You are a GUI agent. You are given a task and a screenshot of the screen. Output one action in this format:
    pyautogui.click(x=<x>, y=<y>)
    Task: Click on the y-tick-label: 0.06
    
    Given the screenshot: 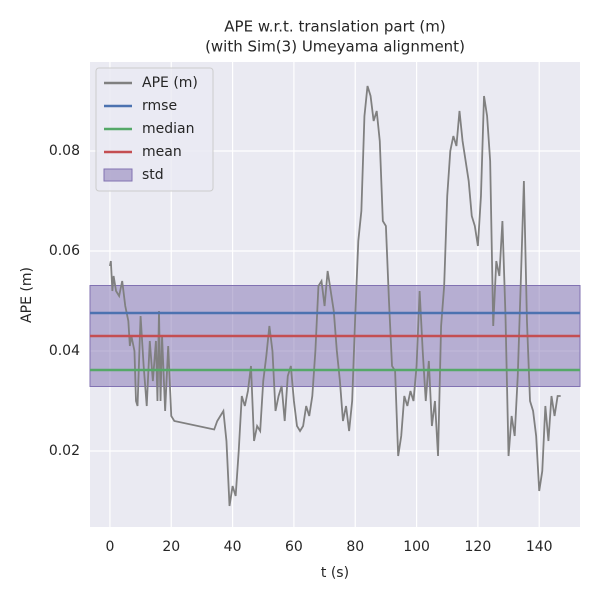 What is the action you would take?
    pyautogui.click(x=64, y=251)
    